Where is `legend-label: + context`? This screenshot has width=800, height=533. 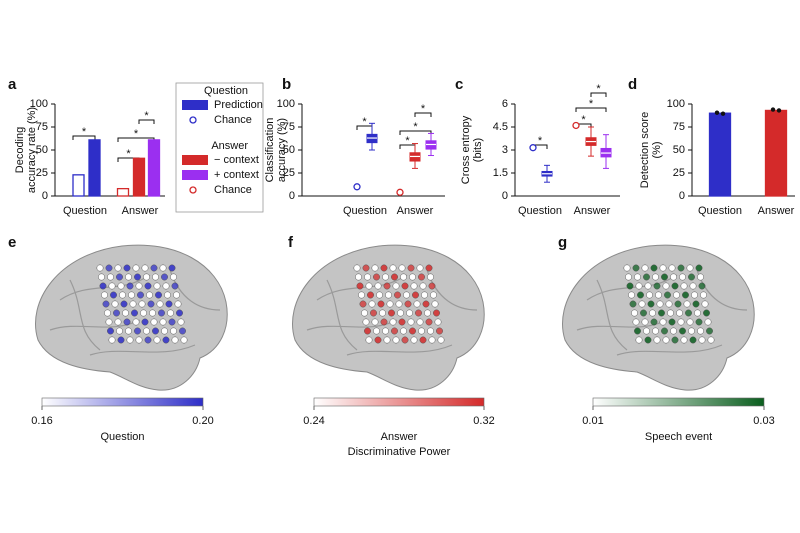
legend-label: + context is located at coordinates (236, 175).